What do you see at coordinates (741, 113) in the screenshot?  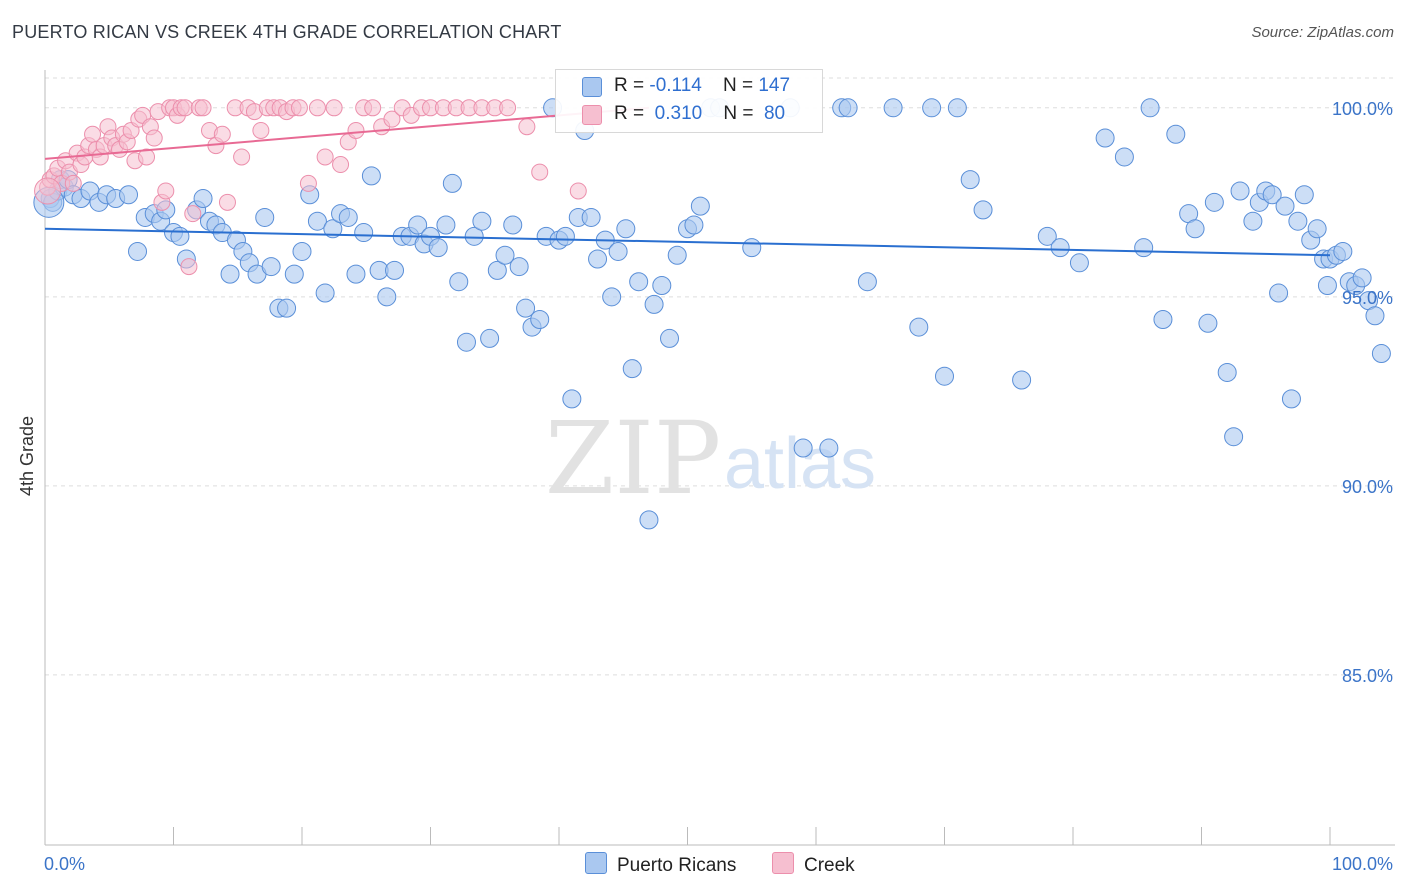 I see `legend-n-label: N =` at bounding box center [741, 113].